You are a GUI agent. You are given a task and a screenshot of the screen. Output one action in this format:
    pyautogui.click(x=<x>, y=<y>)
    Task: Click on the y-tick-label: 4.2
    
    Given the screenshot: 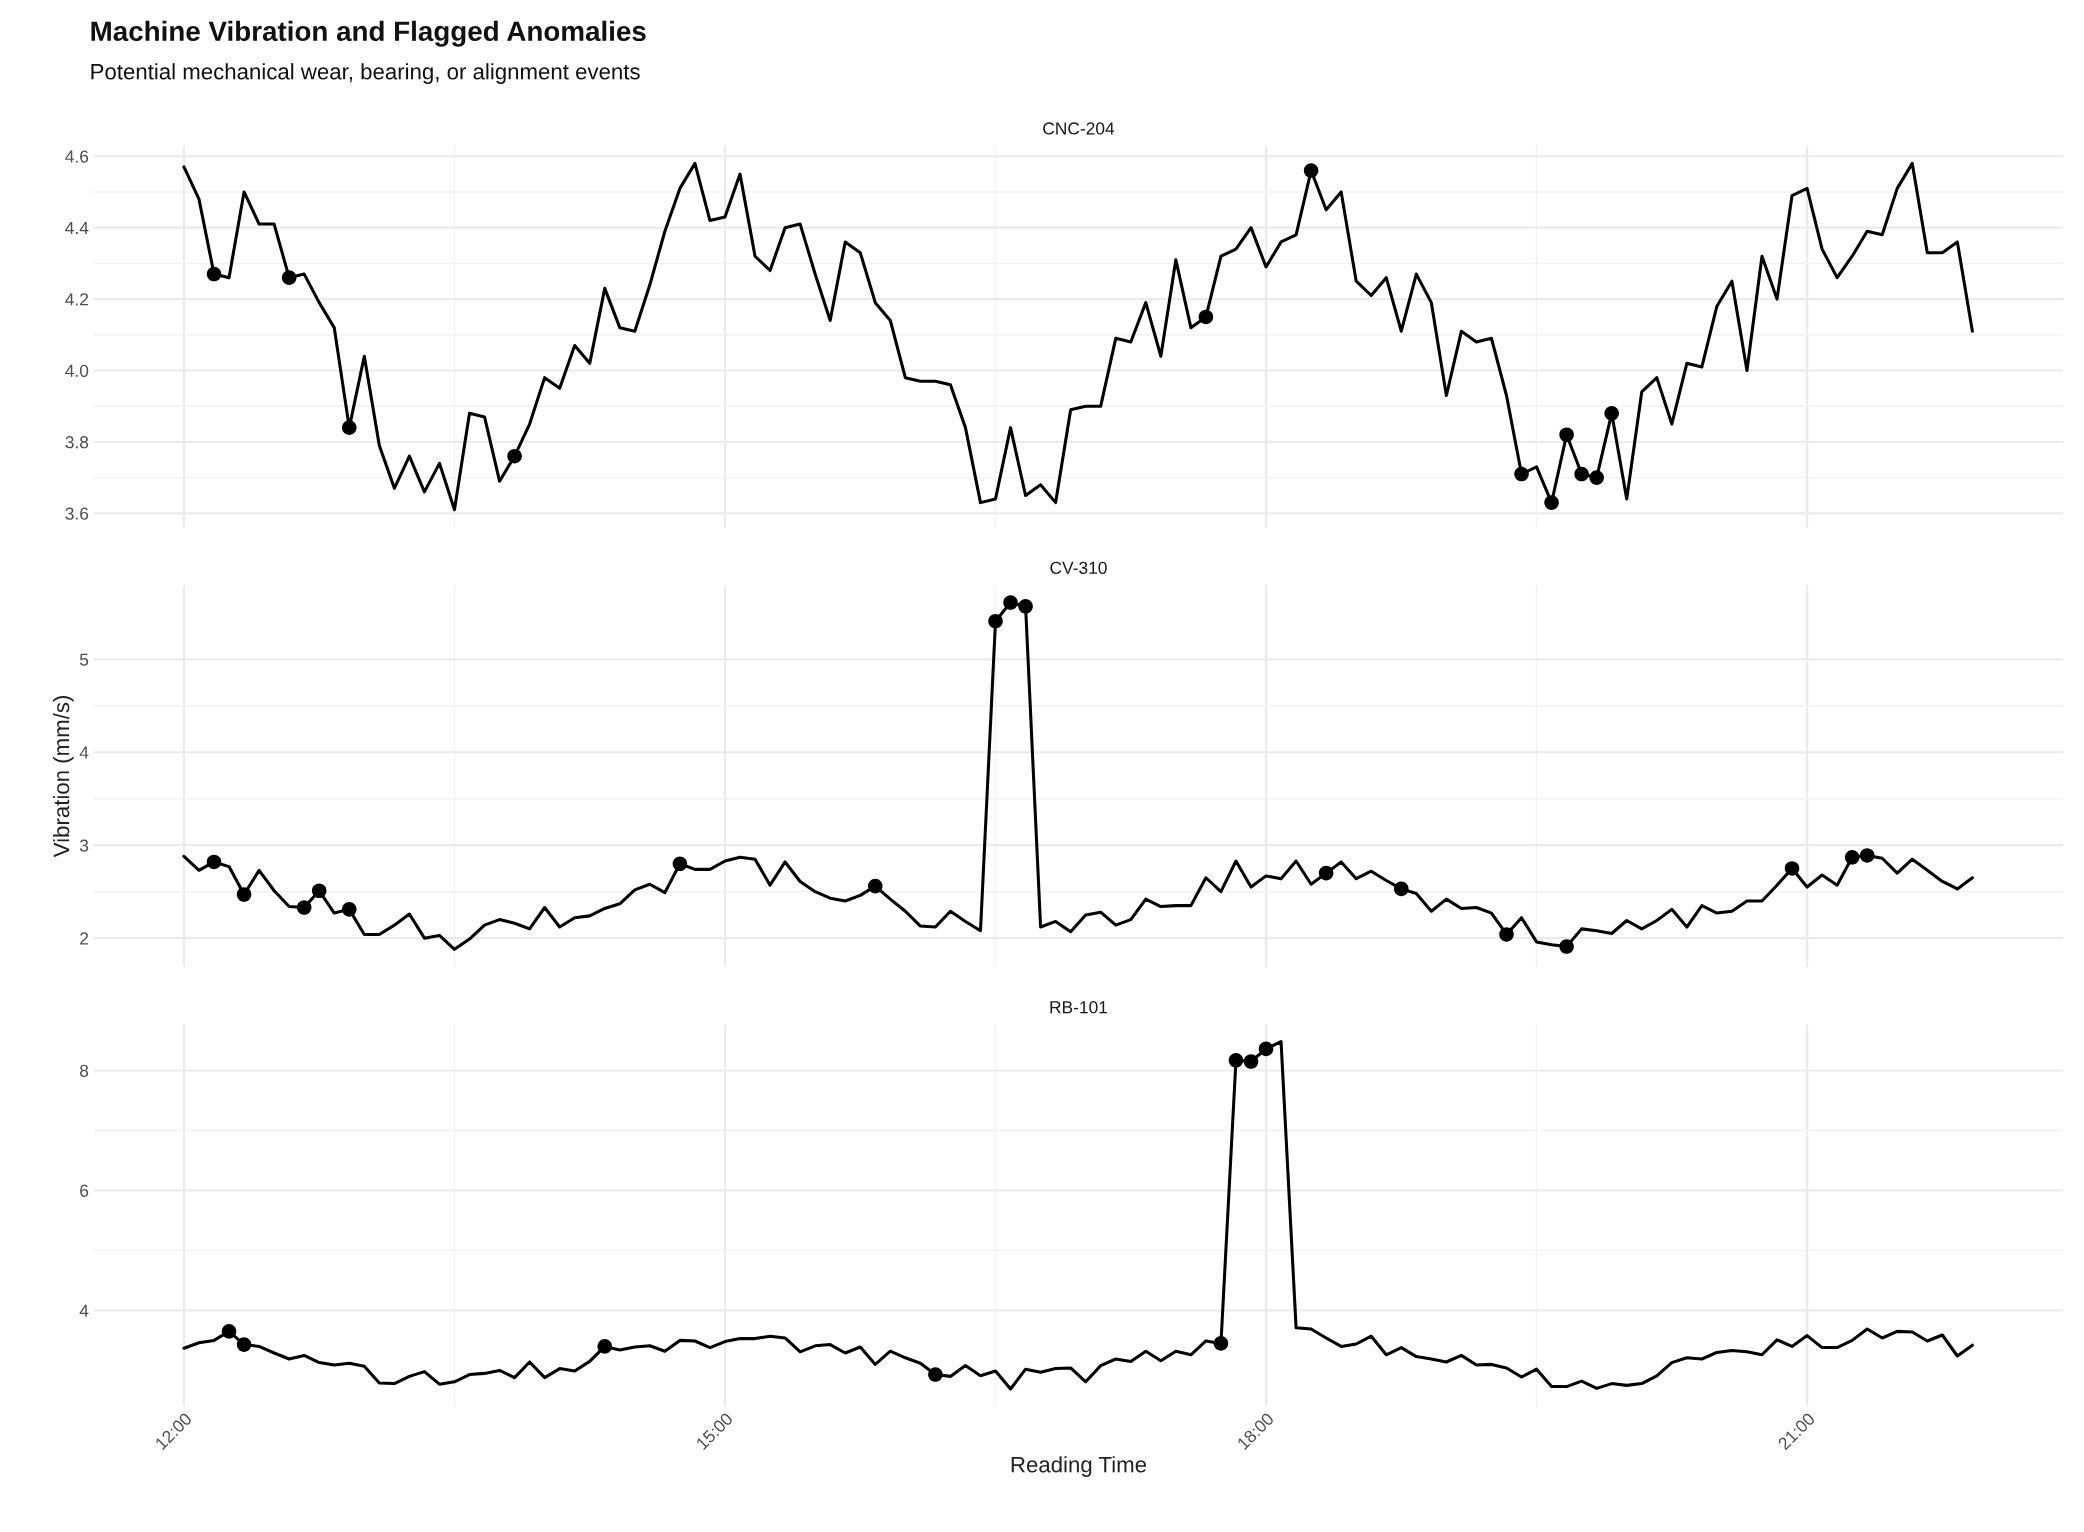 What is the action you would take?
    pyautogui.click(x=77, y=299)
    